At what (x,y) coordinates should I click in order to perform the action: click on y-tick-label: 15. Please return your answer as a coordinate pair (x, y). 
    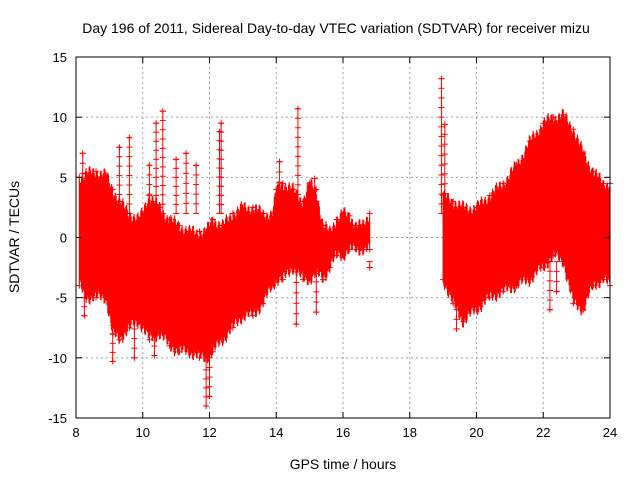
    Looking at the image, I should click on (60, 57).